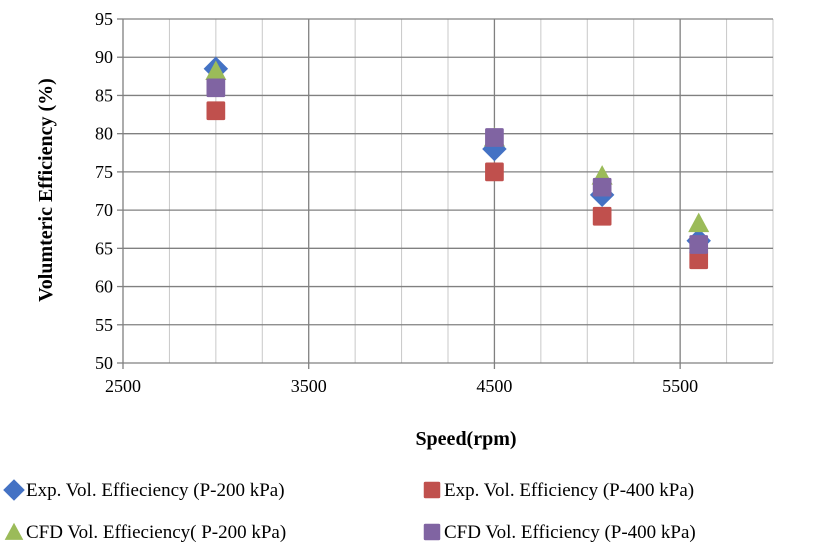  Describe the element at coordinates (104, 134) in the screenshot. I see `y-tick-label: 80` at that location.